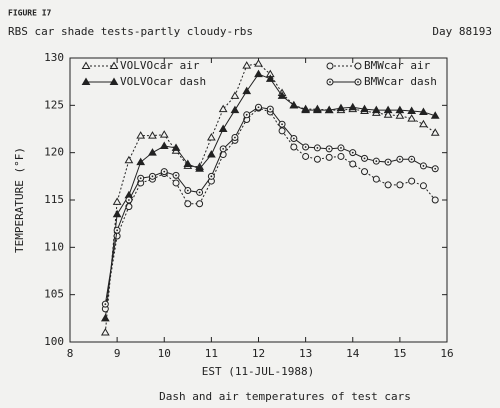 This screenshot has width=500, height=408. Describe the element at coordinates (54, 246) in the screenshot. I see `y-tick-label: 110` at that location.